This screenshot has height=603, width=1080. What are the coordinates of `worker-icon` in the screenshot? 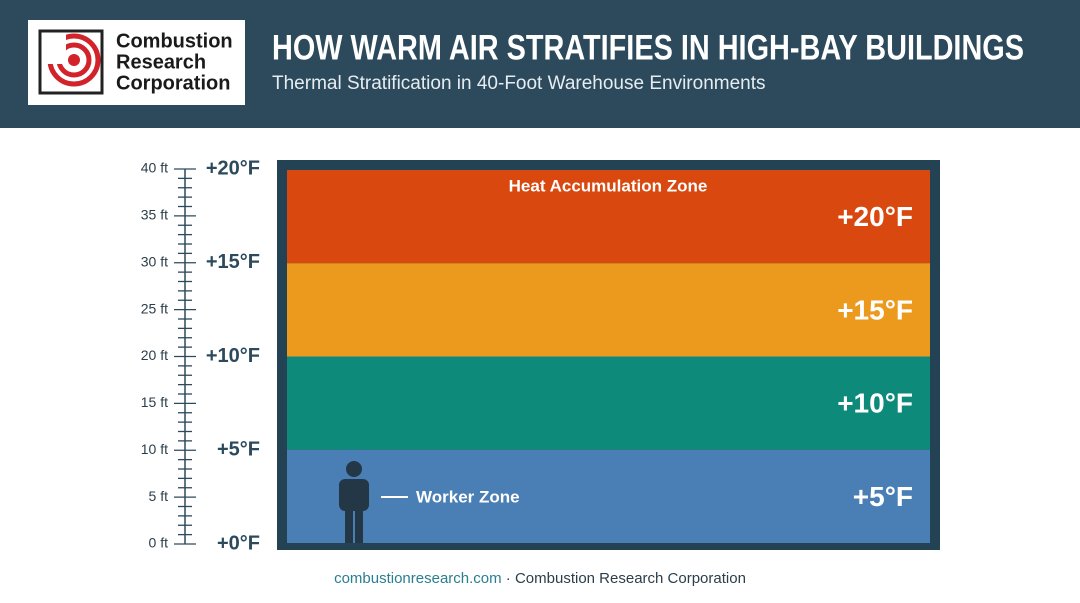 It's located at (354, 502).